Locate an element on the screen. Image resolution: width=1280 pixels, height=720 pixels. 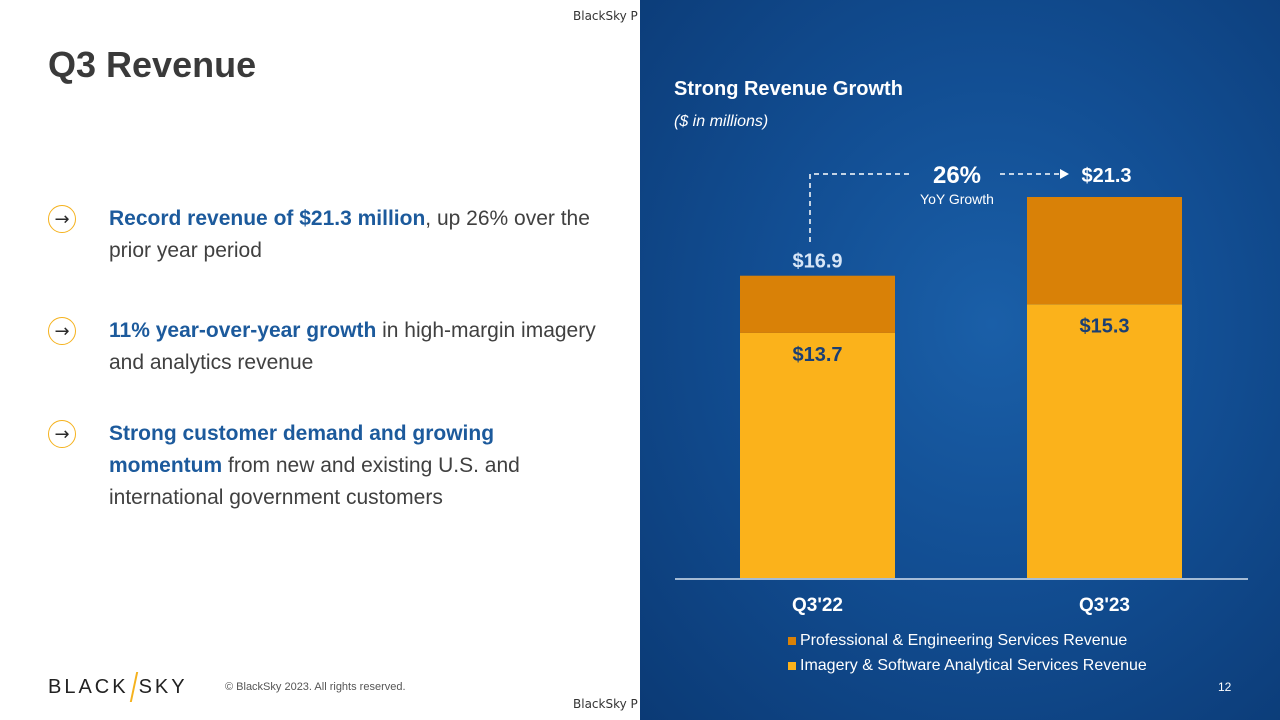
page-number: 12 is located at coordinates (1225, 687).